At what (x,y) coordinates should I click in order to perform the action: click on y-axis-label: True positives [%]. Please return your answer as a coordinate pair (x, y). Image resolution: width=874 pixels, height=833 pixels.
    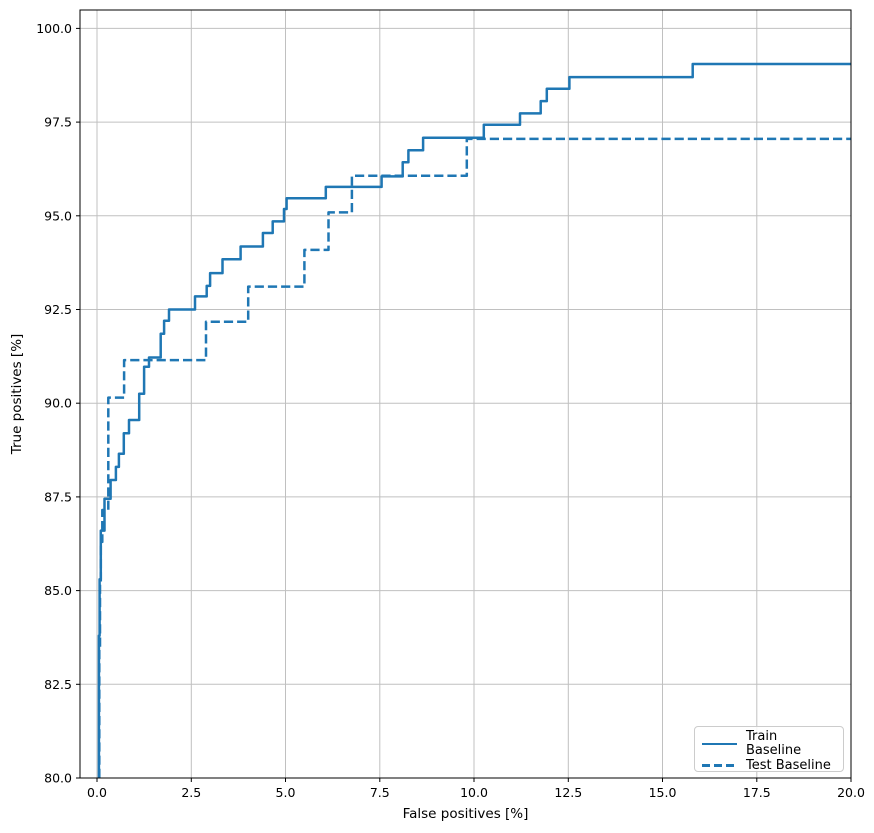
    Looking at the image, I should click on (17, 394).